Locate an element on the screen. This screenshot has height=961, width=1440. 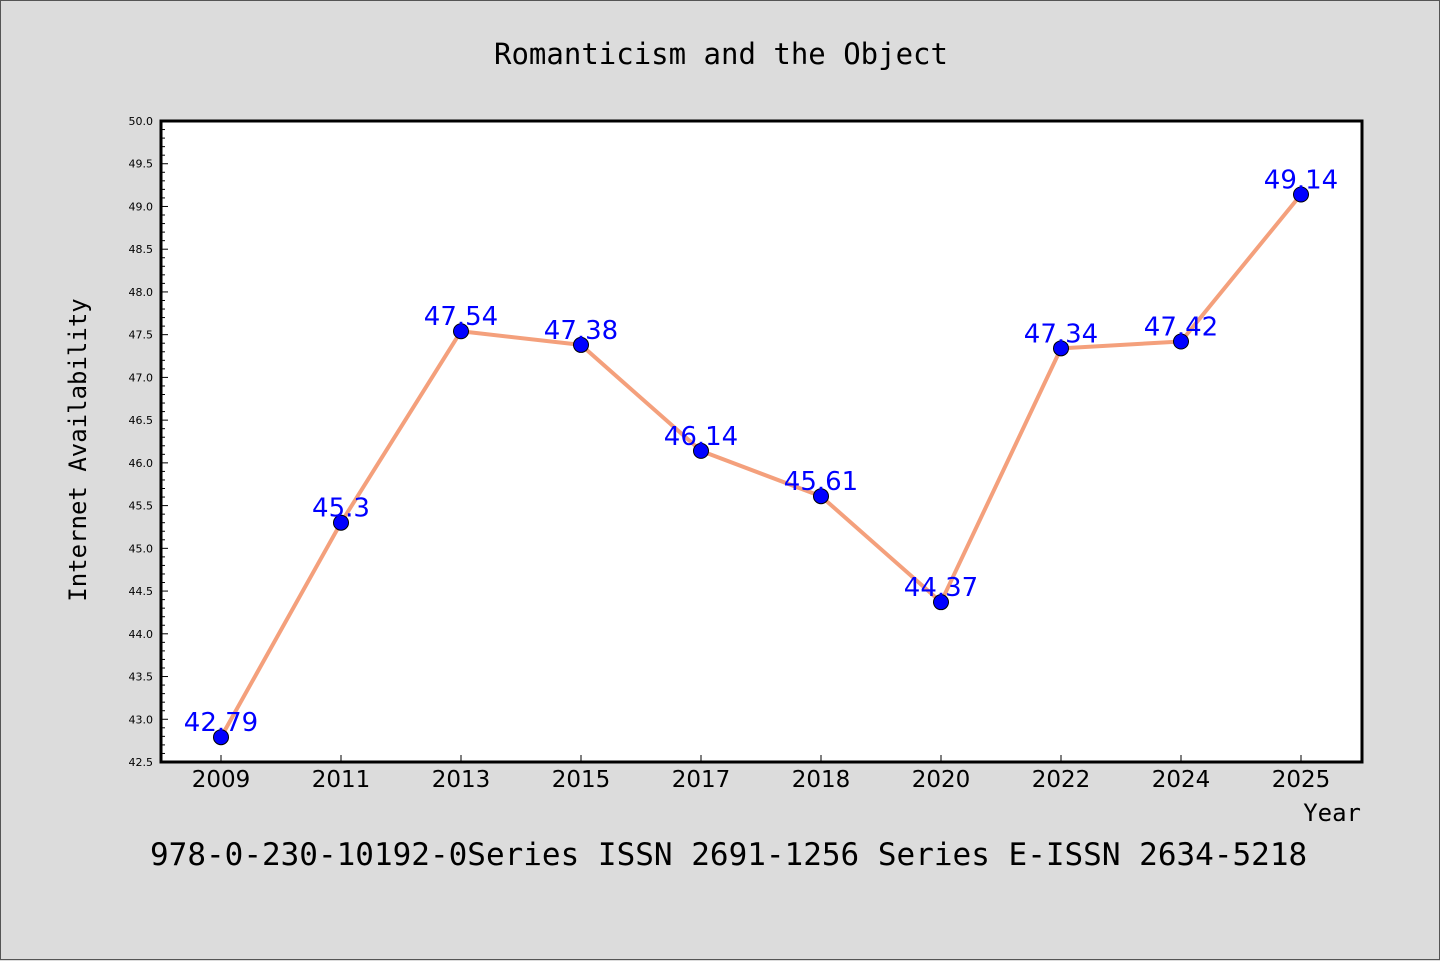
data-label: 49.14 is located at coordinates (1301, 181).